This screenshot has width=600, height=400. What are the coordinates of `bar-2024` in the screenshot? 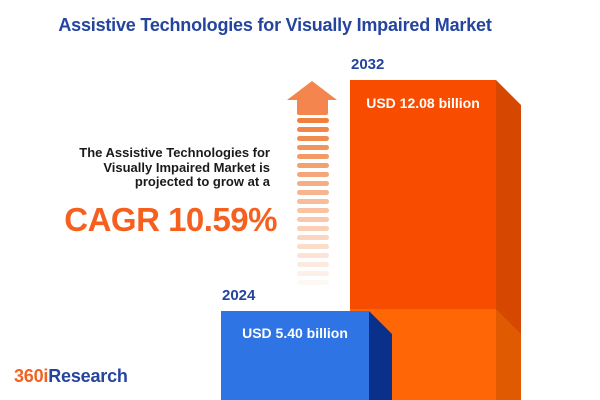 It's located at (306, 355).